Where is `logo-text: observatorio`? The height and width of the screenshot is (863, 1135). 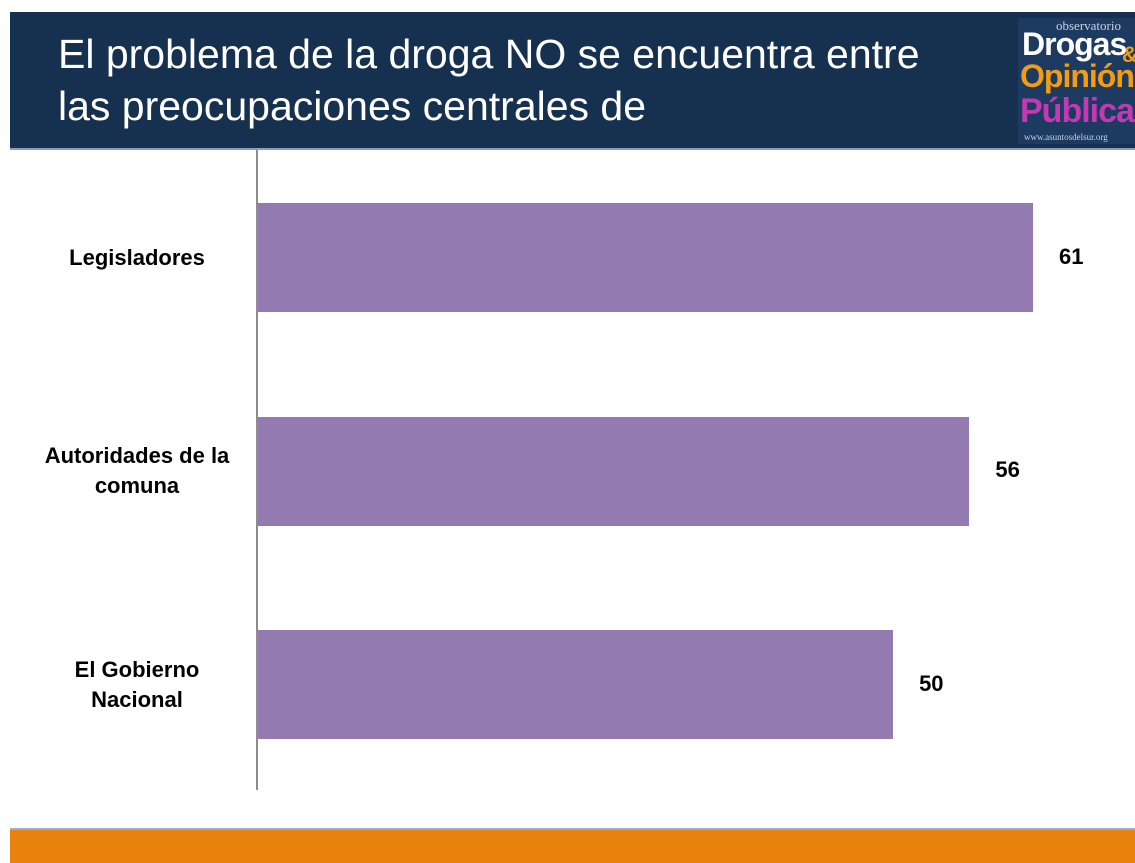
logo-text: observatorio is located at coordinates (1088, 25).